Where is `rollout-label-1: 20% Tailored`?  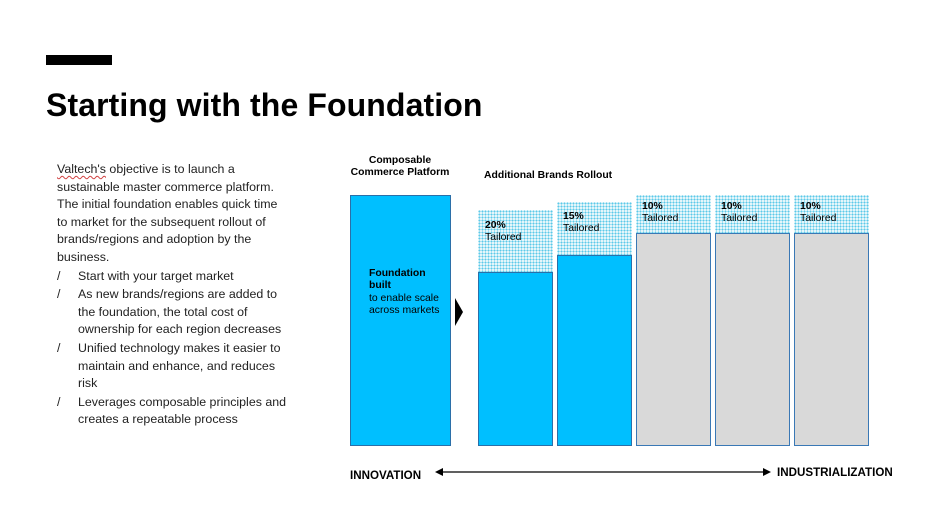
rollout-label-1: 20% Tailored is located at coordinates (503, 232).